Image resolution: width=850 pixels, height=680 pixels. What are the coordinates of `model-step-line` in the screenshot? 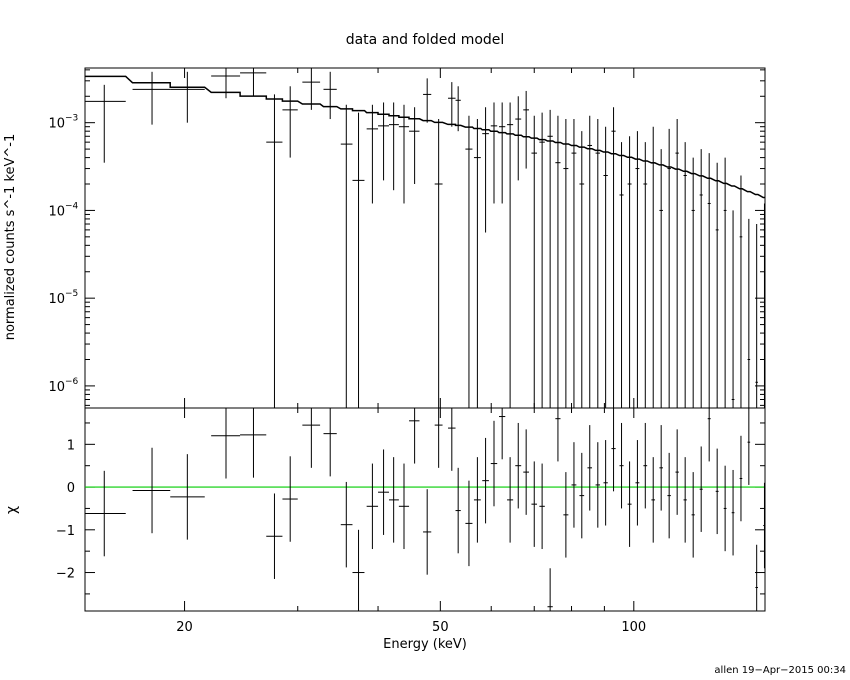 It's located at (425, 137).